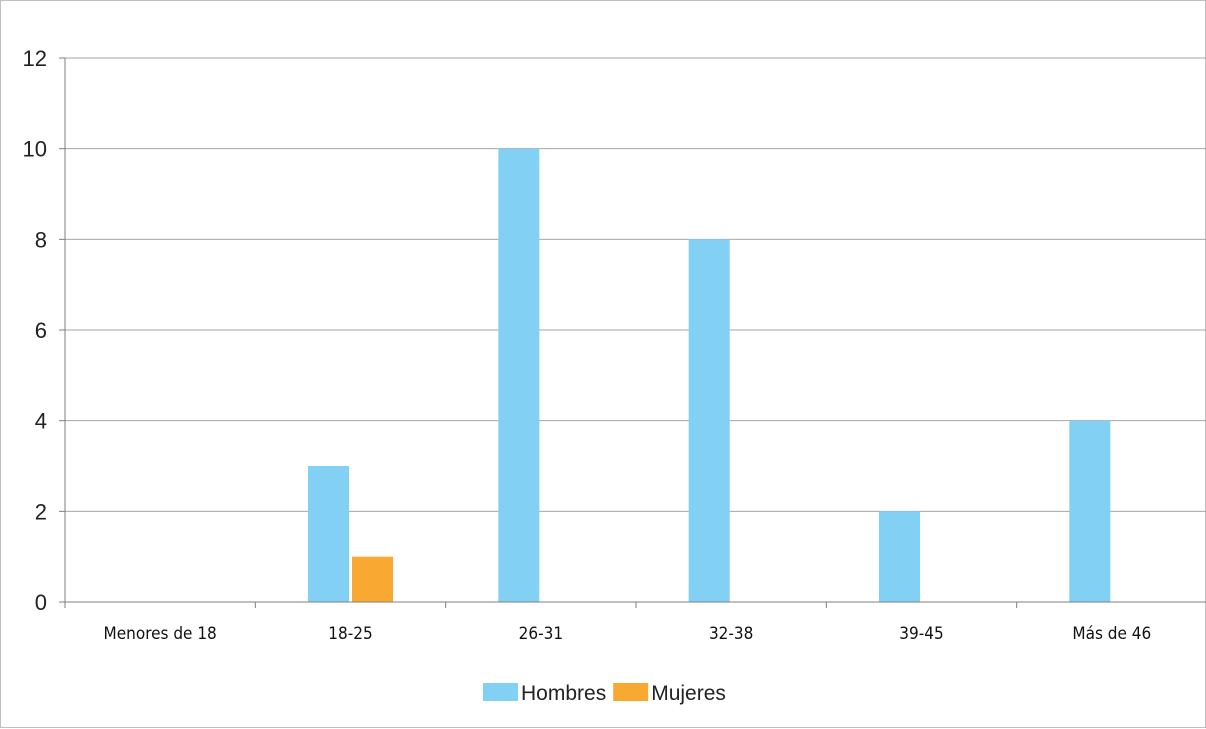 The height and width of the screenshot is (729, 1206). Describe the element at coordinates (688, 693) in the screenshot. I see `legend-label-mujeres: Mujeres` at that location.